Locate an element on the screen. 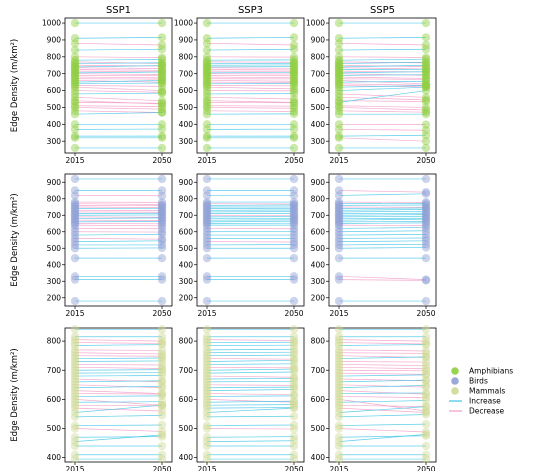 This screenshot has width=550, height=475. y-axis-label: Edge Density (m/km²) is located at coordinates (15, 240).